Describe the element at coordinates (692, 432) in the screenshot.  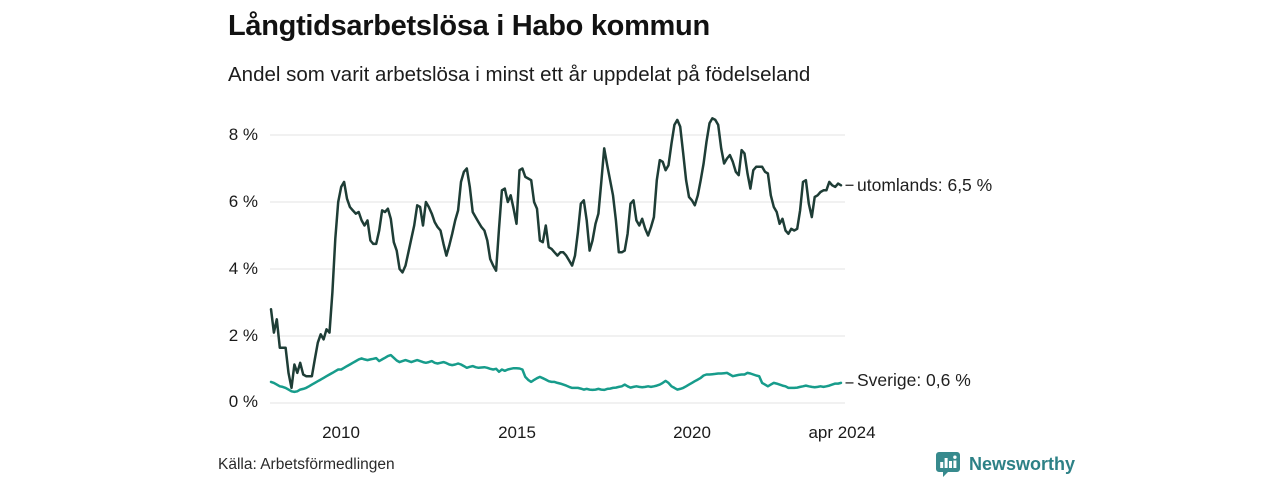
I see `x-axis-tick-2020: 2020` at that location.